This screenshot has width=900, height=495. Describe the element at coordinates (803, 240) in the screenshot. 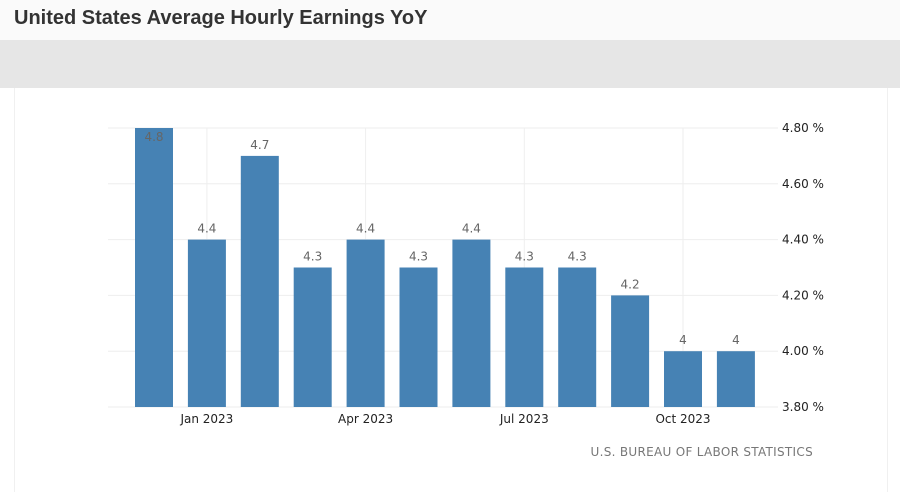

I see `y-tick-label: 4.40 %` at that location.